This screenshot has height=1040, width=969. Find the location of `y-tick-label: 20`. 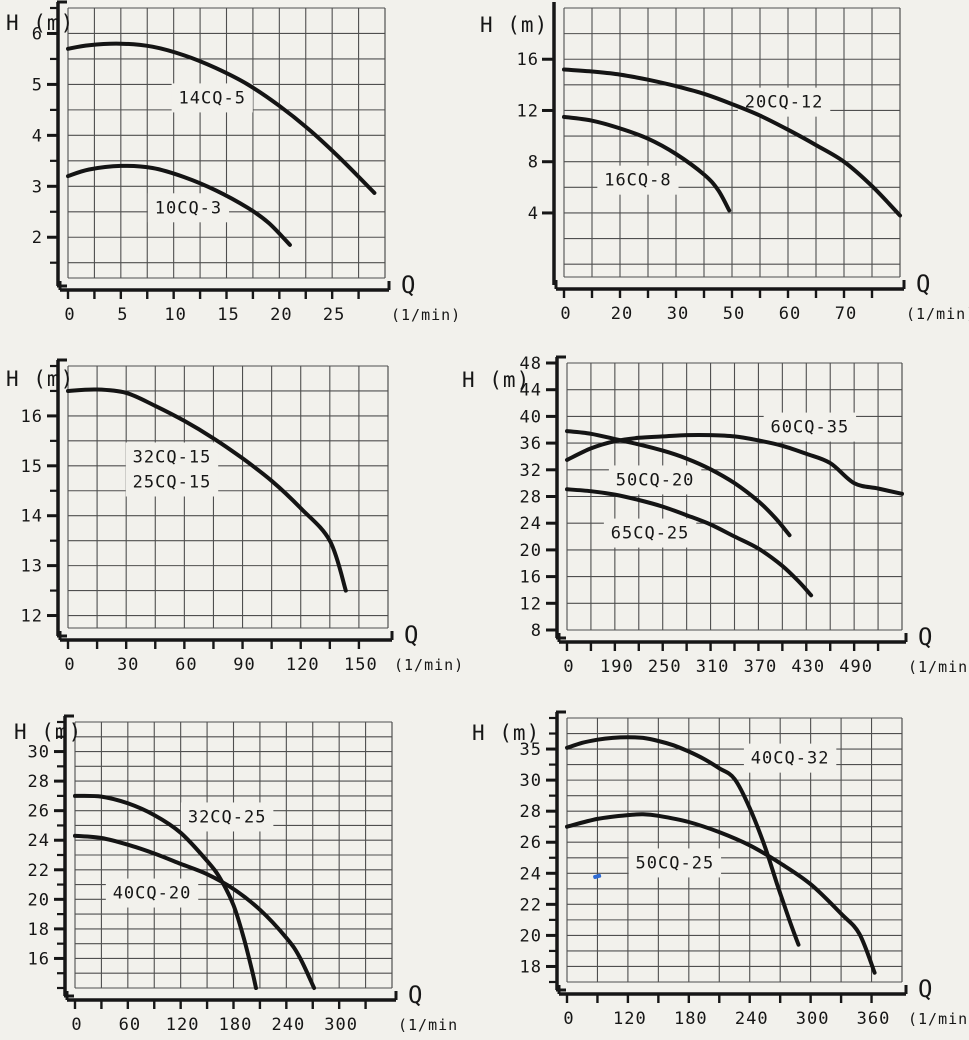

y-tick-label: 20 is located at coordinates (531, 936).